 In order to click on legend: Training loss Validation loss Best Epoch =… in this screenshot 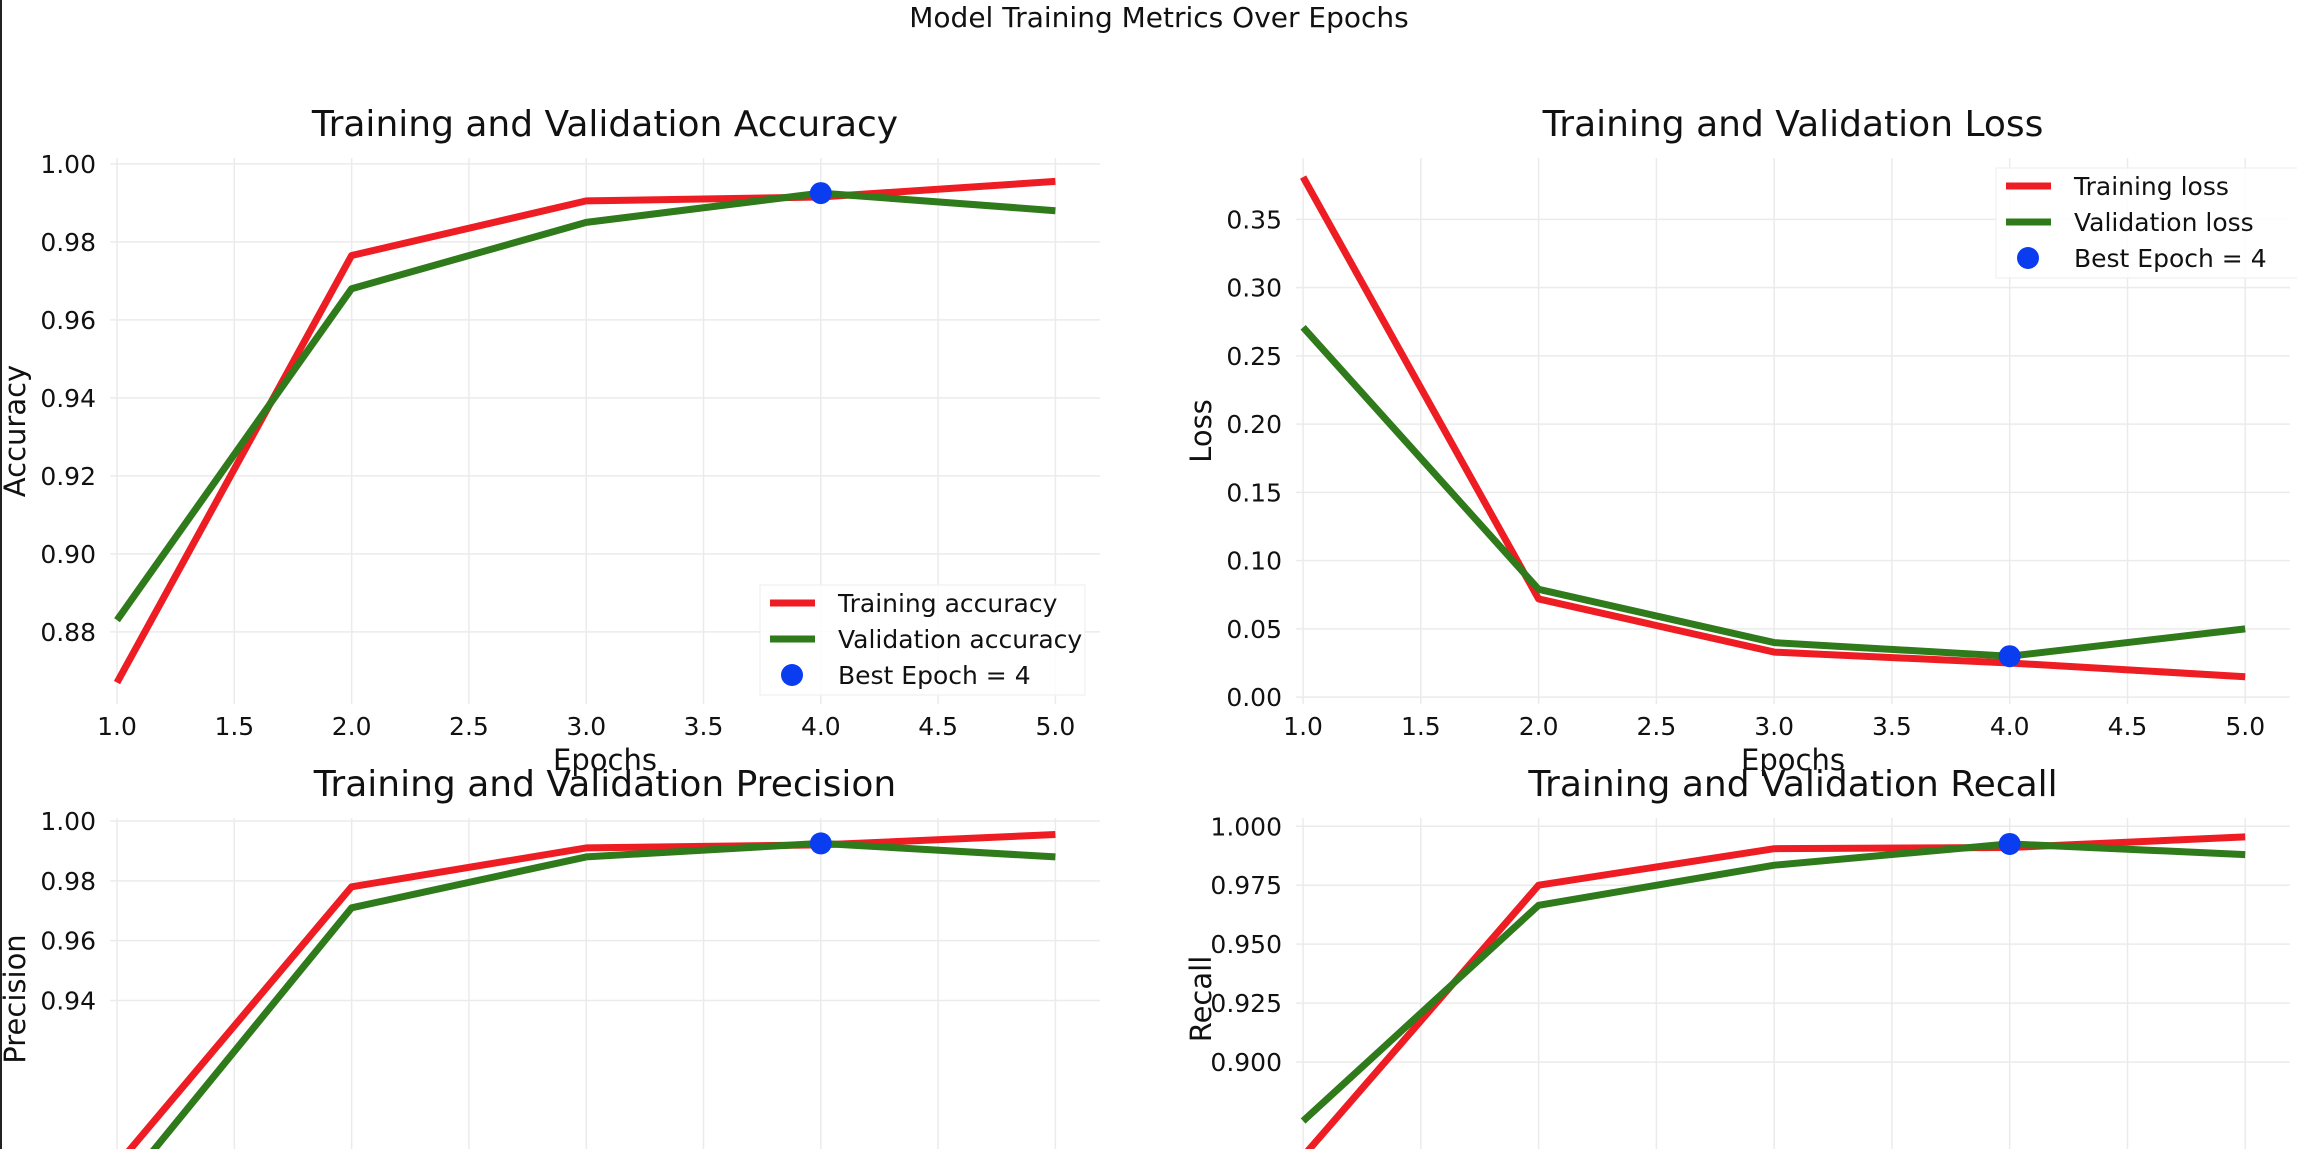, I will do `click(2146, 223)`.